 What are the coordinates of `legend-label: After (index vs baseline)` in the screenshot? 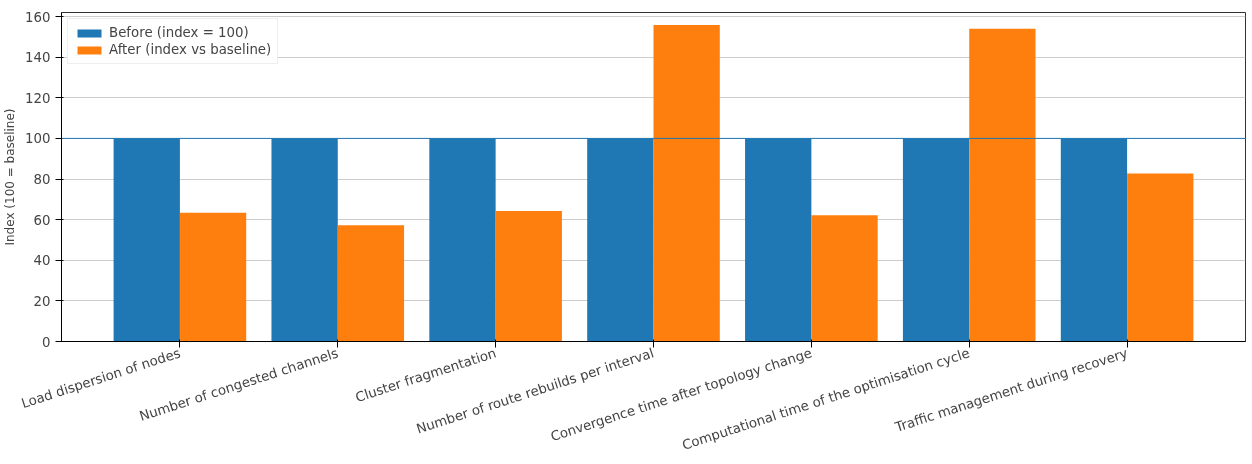 It's located at (190, 49).